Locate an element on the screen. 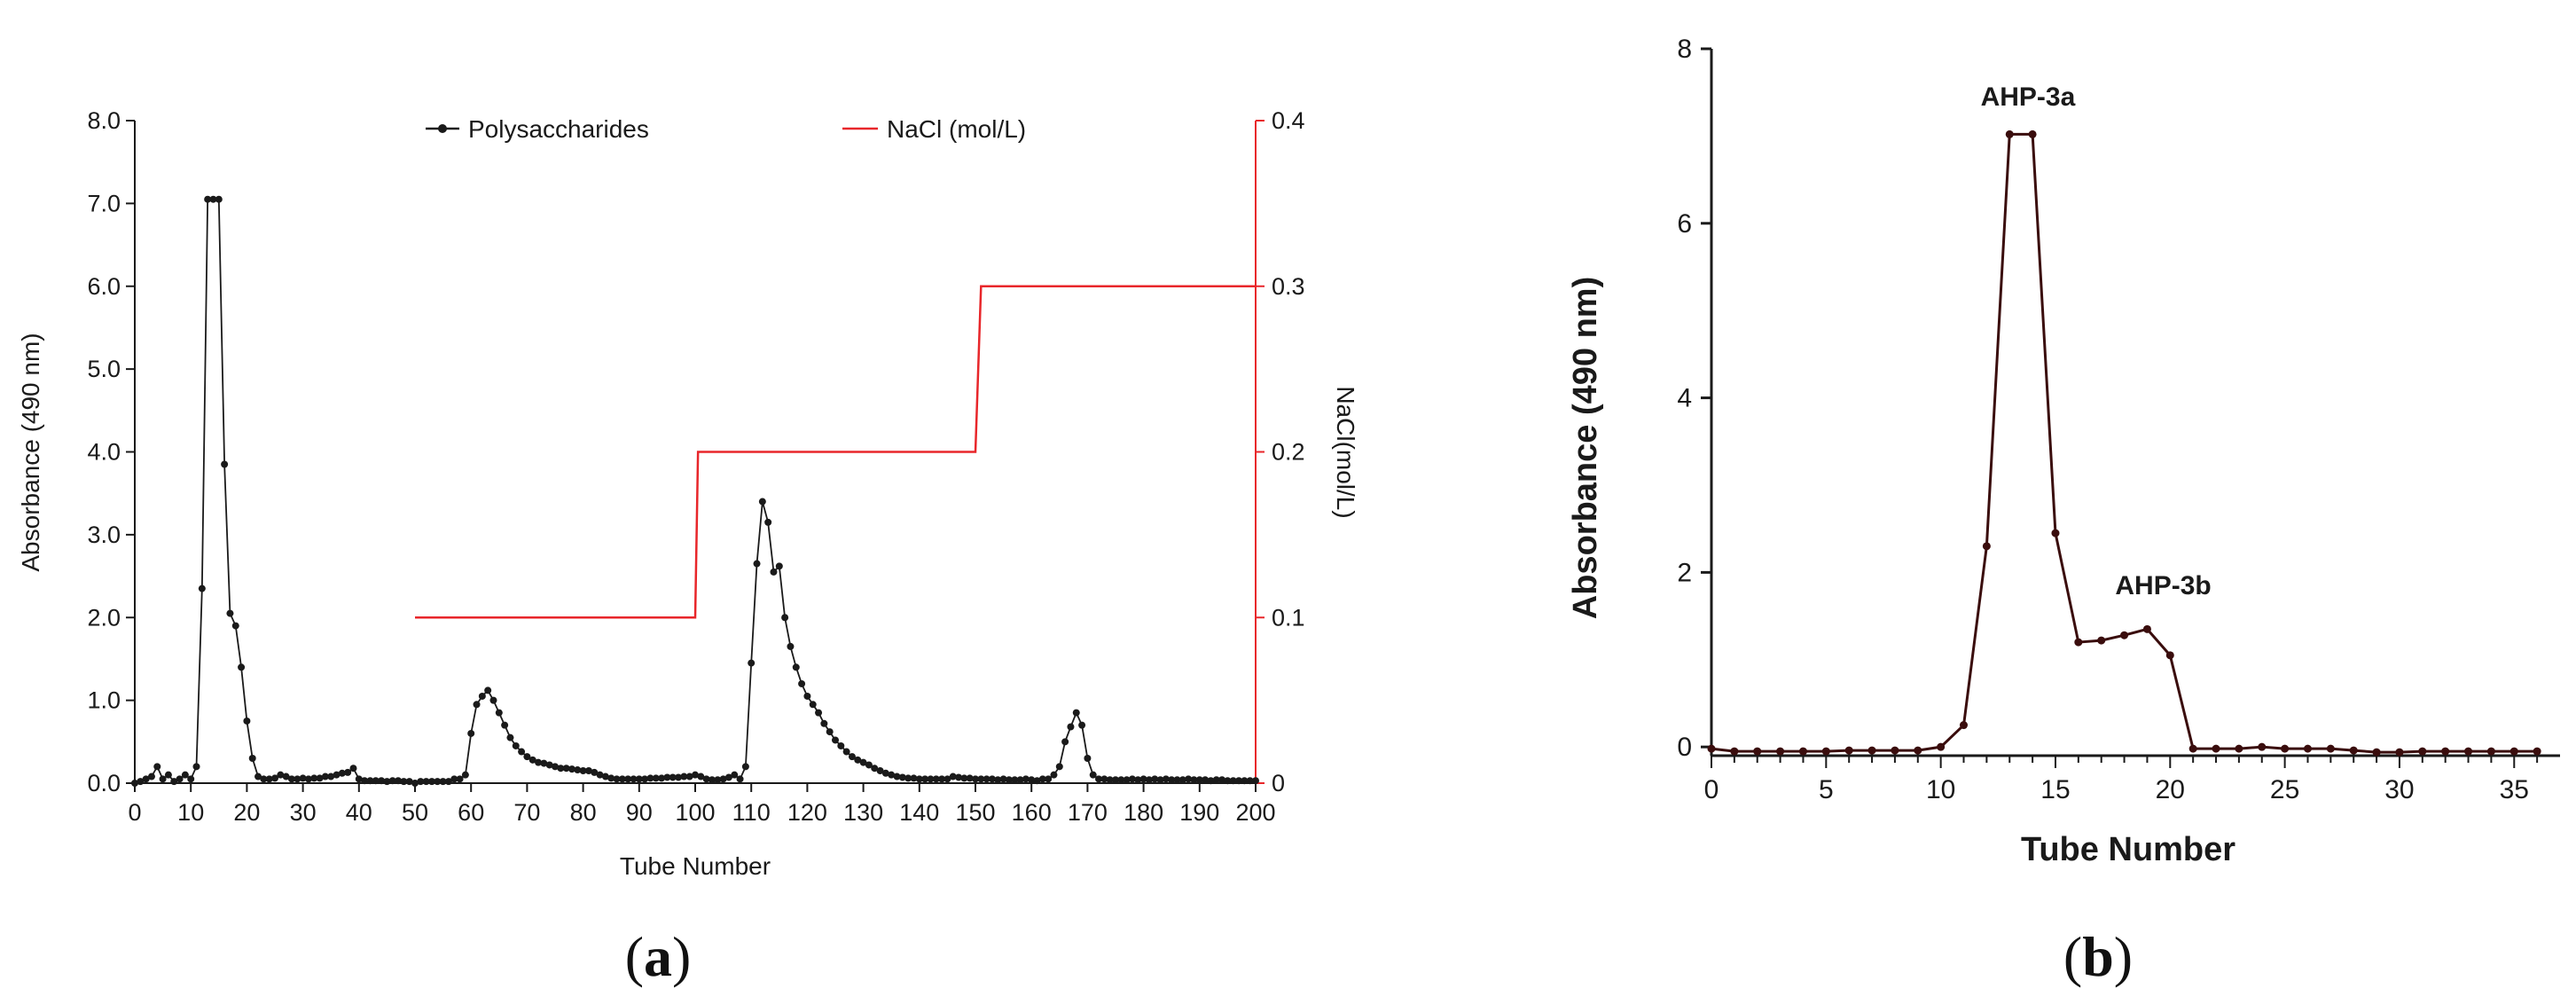  panel-b-caption-letter: b is located at coordinates (2098, 956).